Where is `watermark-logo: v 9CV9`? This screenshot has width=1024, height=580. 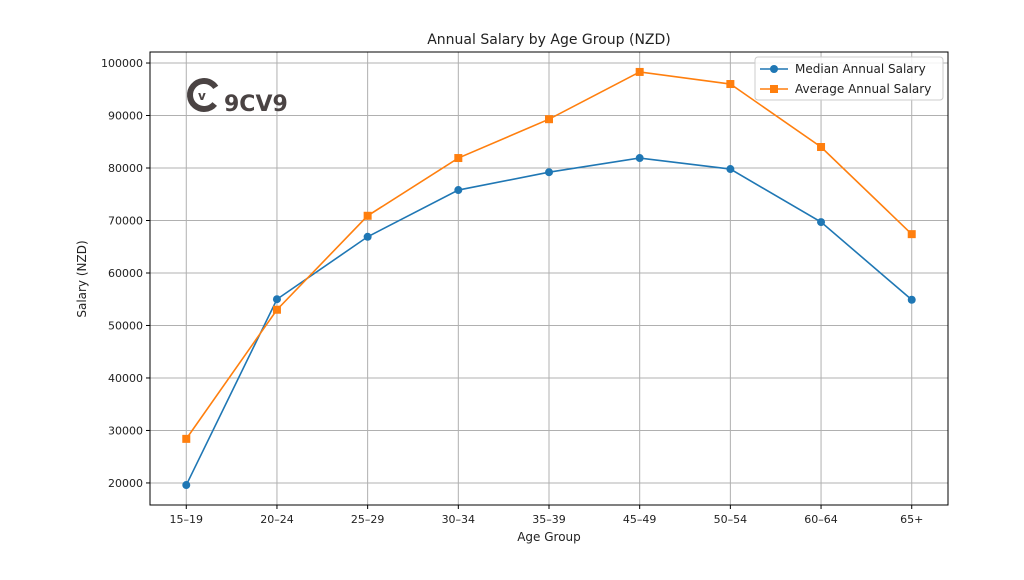
watermark-logo: v 9CV9 is located at coordinates (237, 97).